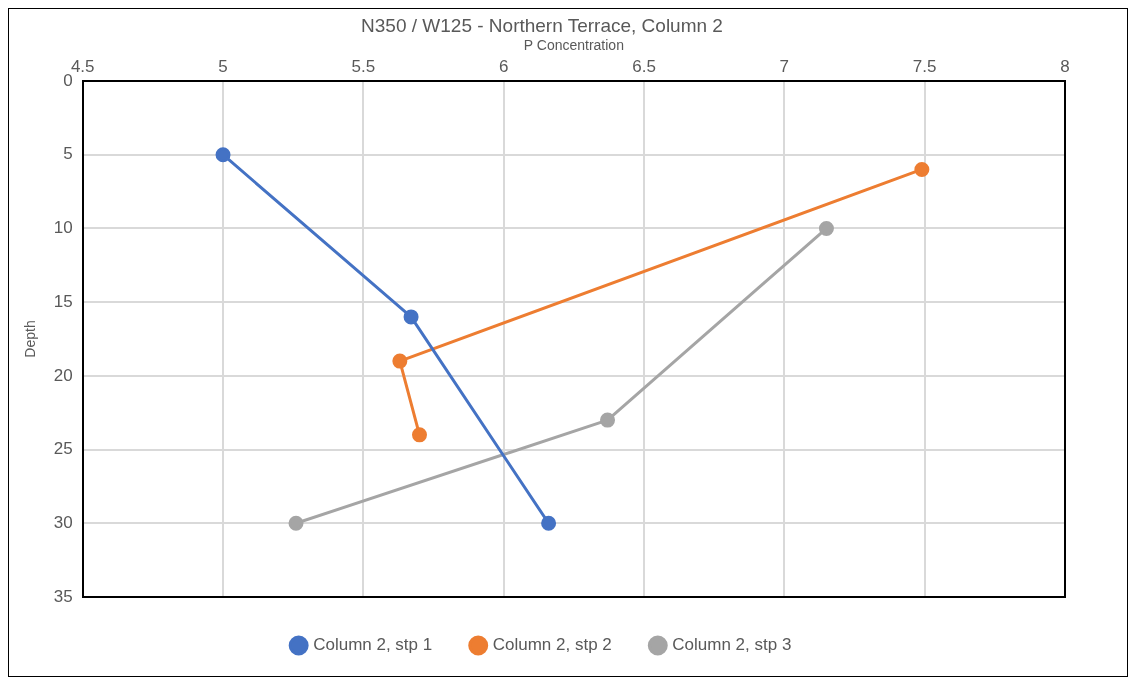 The width and height of the screenshot is (1140, 689). I want to click on y-tick-label: 15, so click(63, 301).